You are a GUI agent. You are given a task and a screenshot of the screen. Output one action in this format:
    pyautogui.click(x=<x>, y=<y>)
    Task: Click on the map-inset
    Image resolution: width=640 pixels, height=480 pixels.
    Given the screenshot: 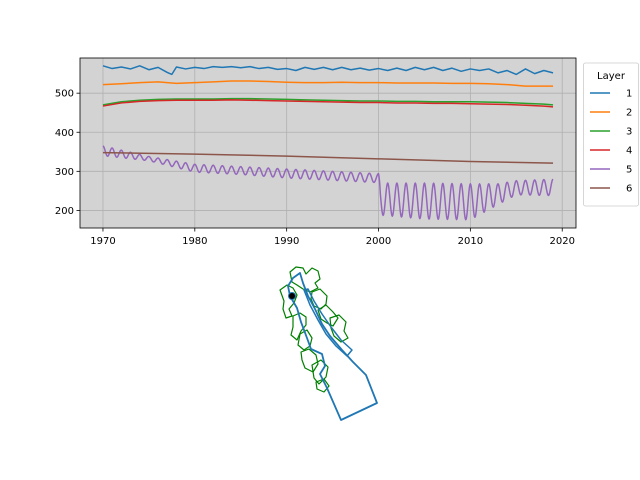 What is the action you would take?
    pyautogui.click(x=328, y=343)
    